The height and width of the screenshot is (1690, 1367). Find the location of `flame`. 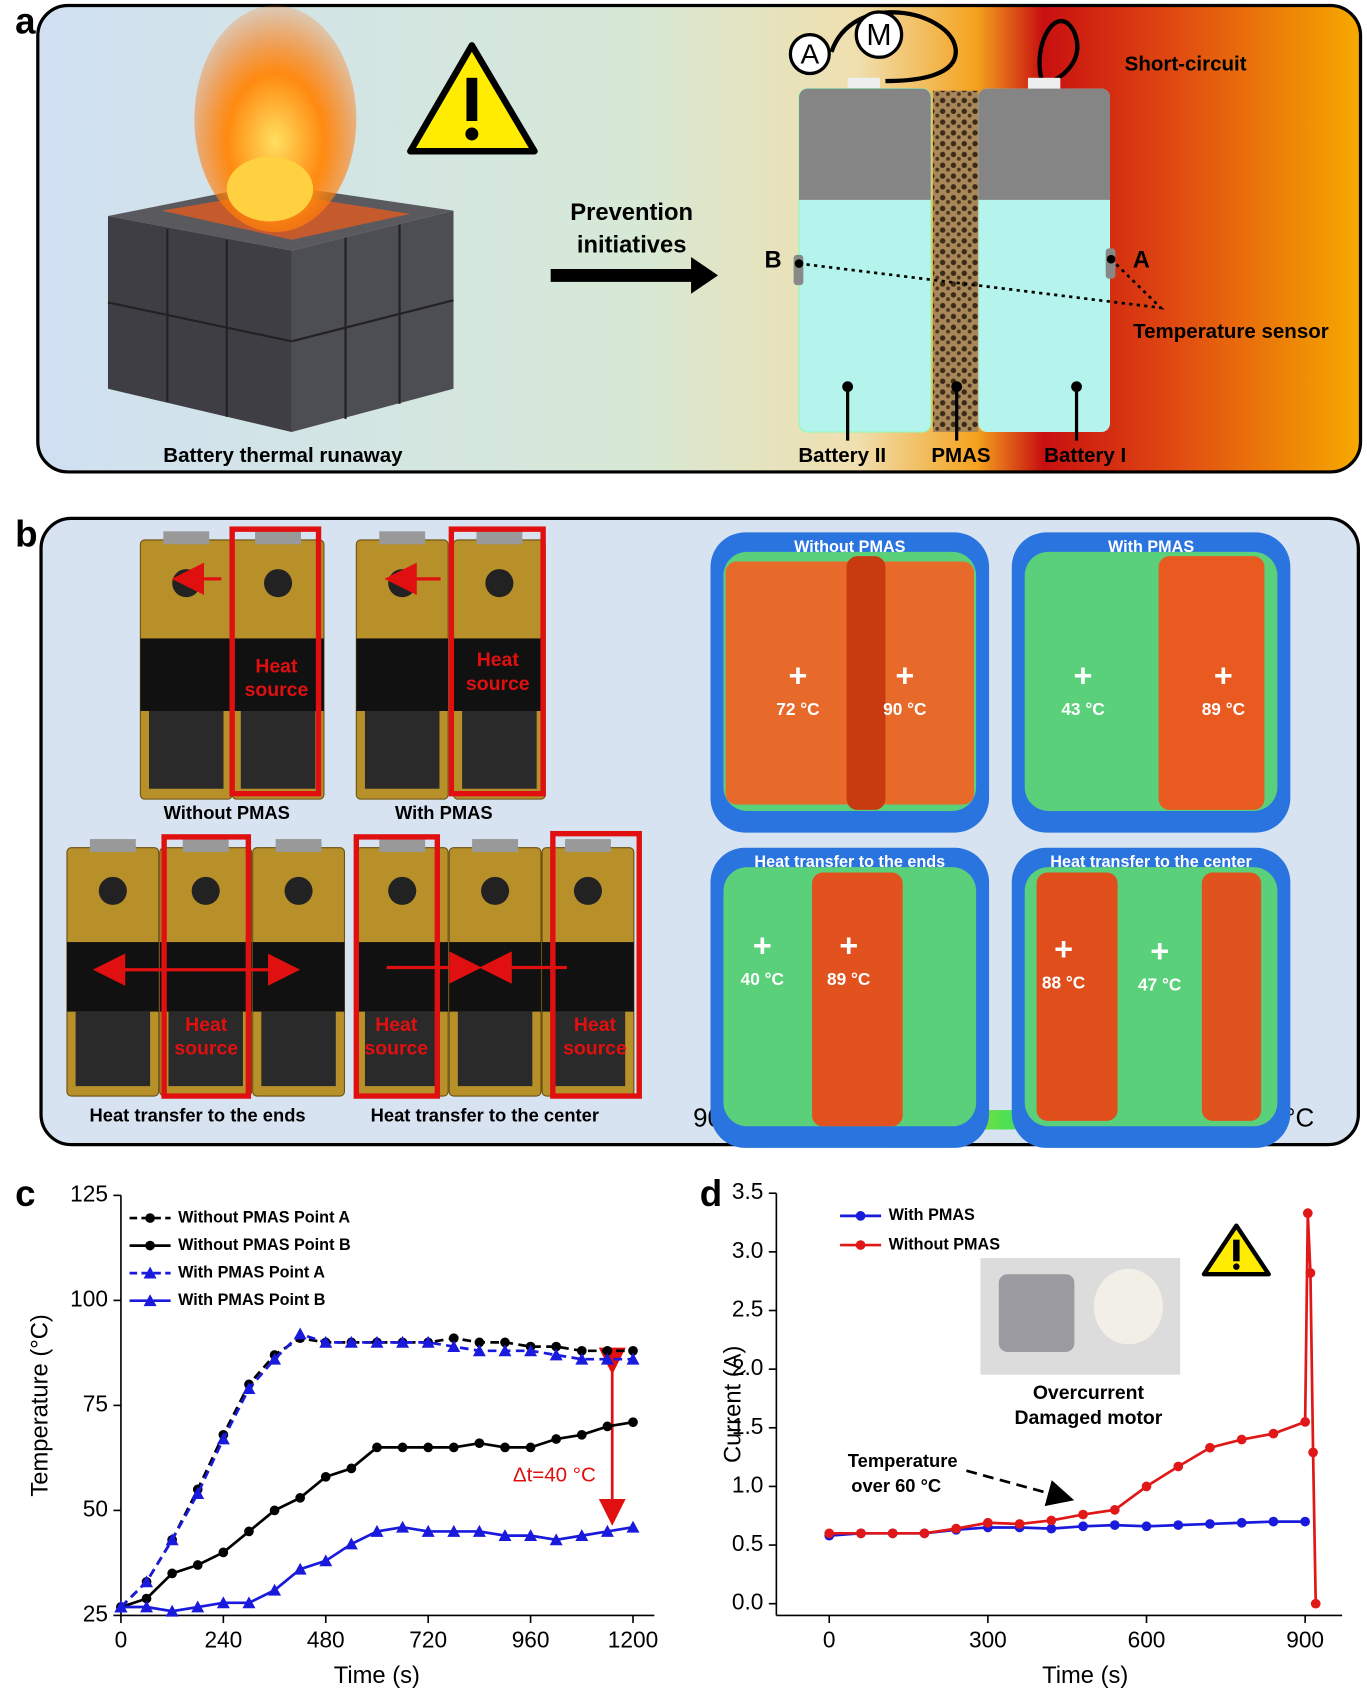

flame is located at coordinates (275, 119).